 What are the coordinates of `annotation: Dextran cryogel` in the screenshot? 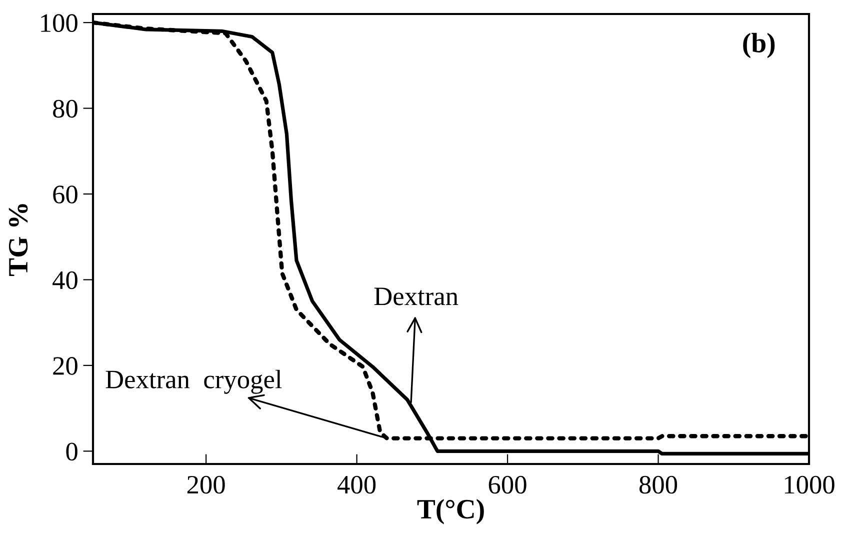 It's located at (194, 382).